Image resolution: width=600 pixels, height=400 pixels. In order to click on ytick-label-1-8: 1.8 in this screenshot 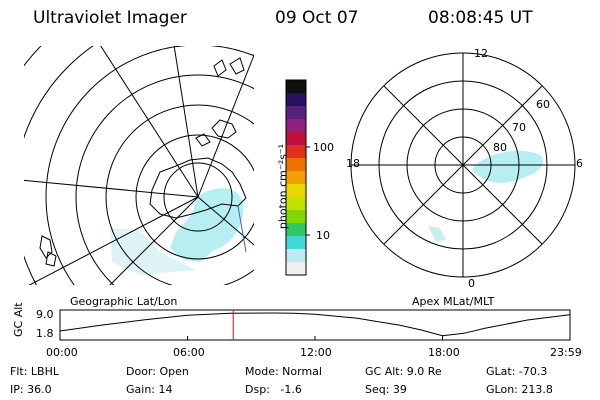, I will do `click(45, 333)`.